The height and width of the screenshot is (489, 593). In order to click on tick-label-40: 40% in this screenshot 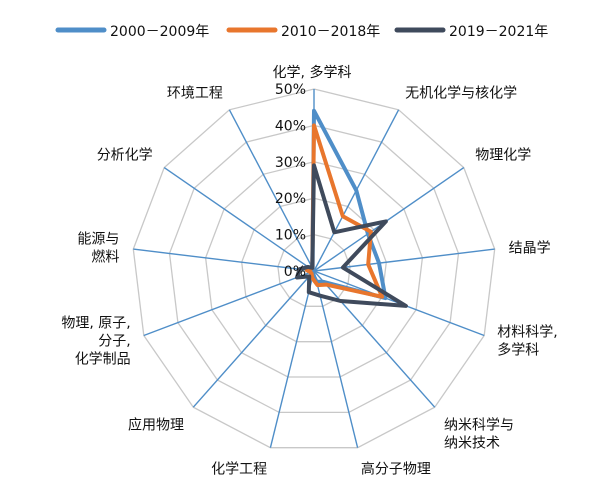, I will do `click(290, 126)`.